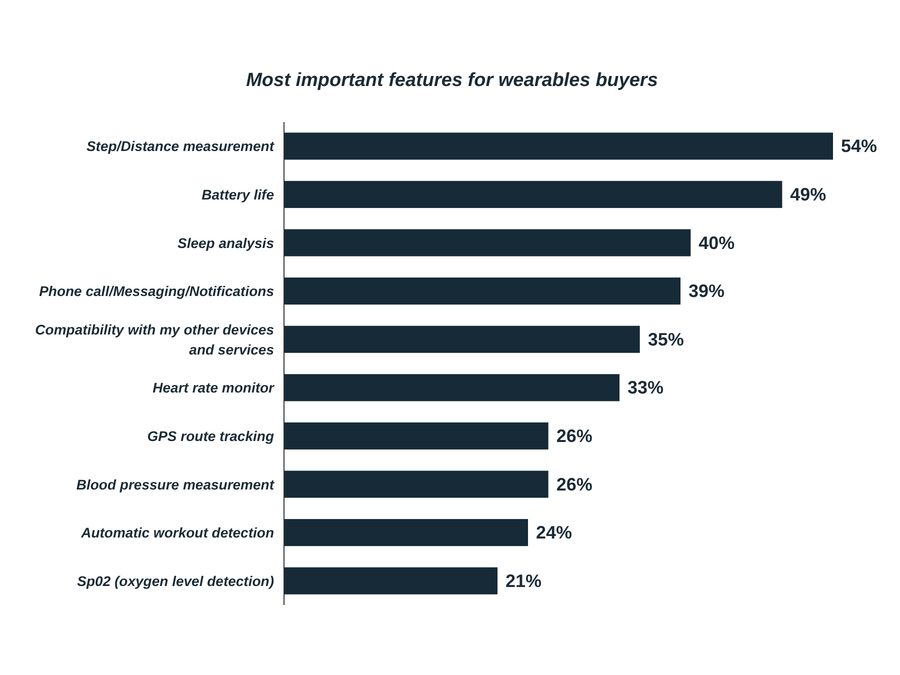 The width and height of the screenshot is (900, 675). Describe the element at coordinates (181, 146) in the screenshot. I see `y-tick-label: Step/Distance measurement` at that location.